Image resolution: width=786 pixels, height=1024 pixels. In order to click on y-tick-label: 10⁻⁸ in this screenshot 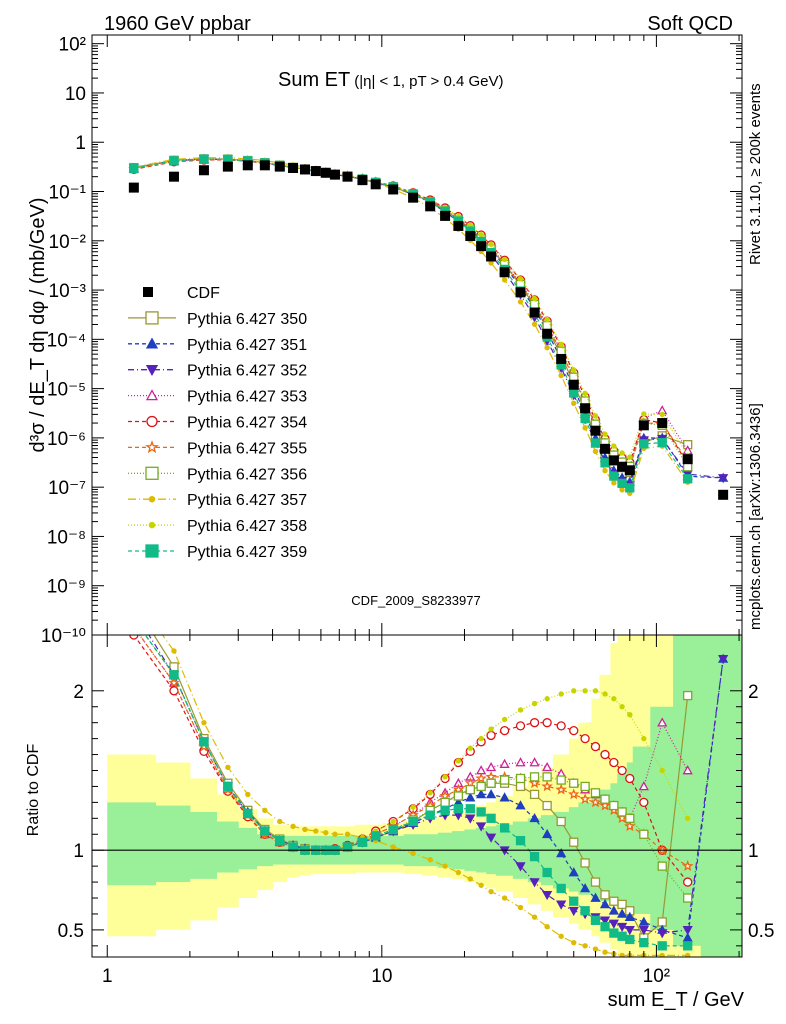, I will do `click(66, 537)`.